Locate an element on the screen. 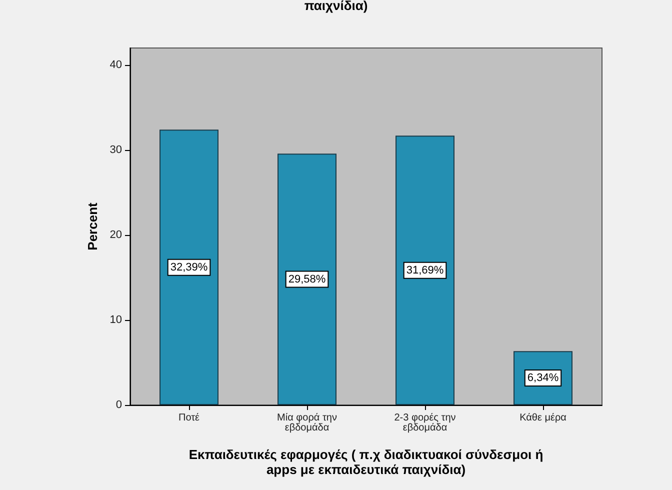 This screenshot has height=490, width=672. data-label: 31,69% is located at coordinates (425, 270).